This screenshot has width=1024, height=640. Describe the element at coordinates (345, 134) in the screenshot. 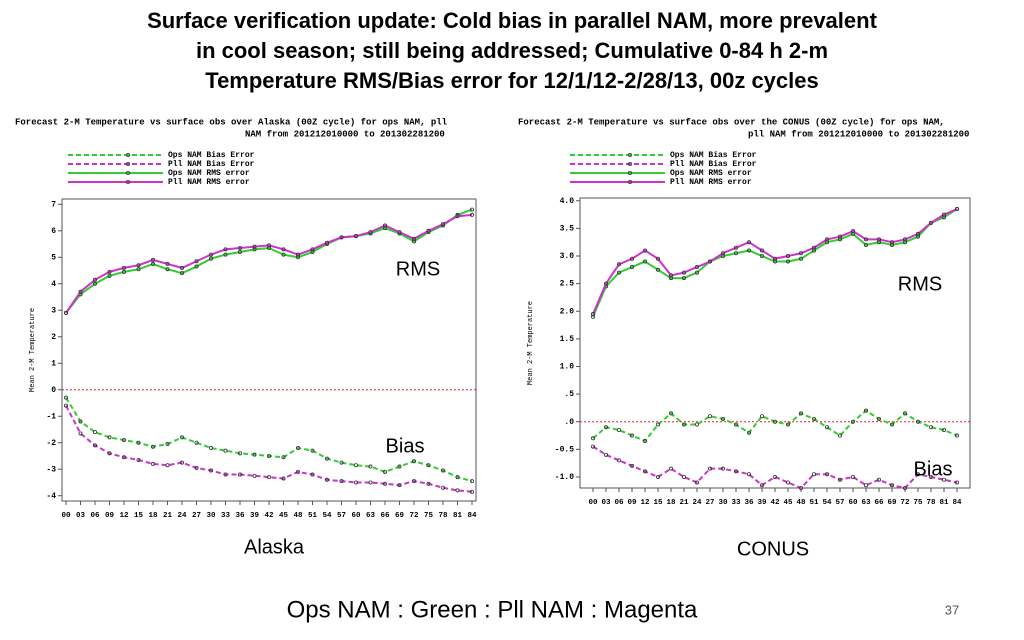

I see `chart-title: NAM from 201212010000 to 201302281200` at that location.